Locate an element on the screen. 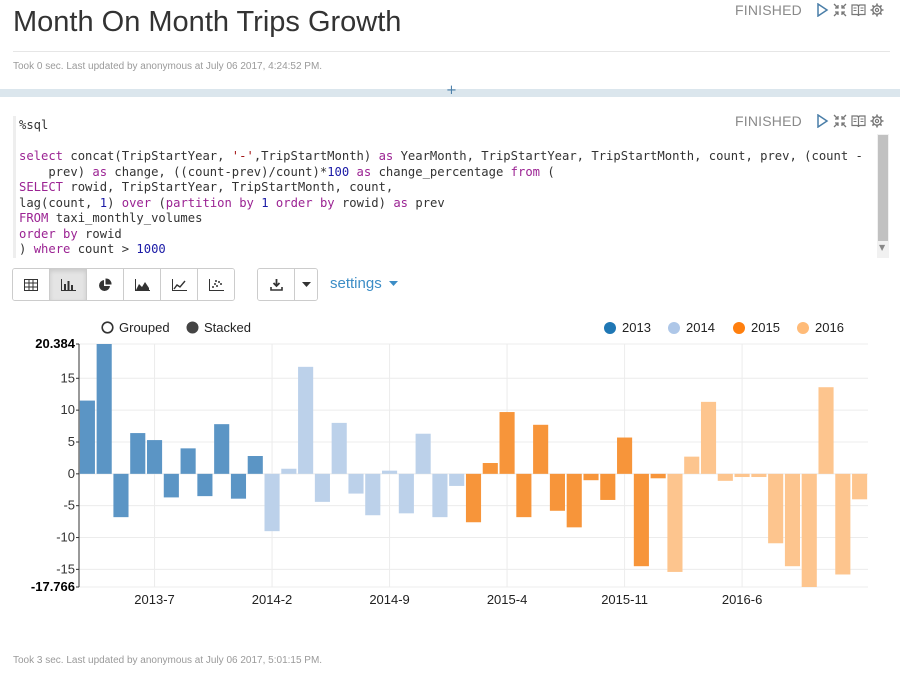 The height and width of the screenshot is (673, 900). code-scrollbar-thumb is located at coordinates (883, 188).